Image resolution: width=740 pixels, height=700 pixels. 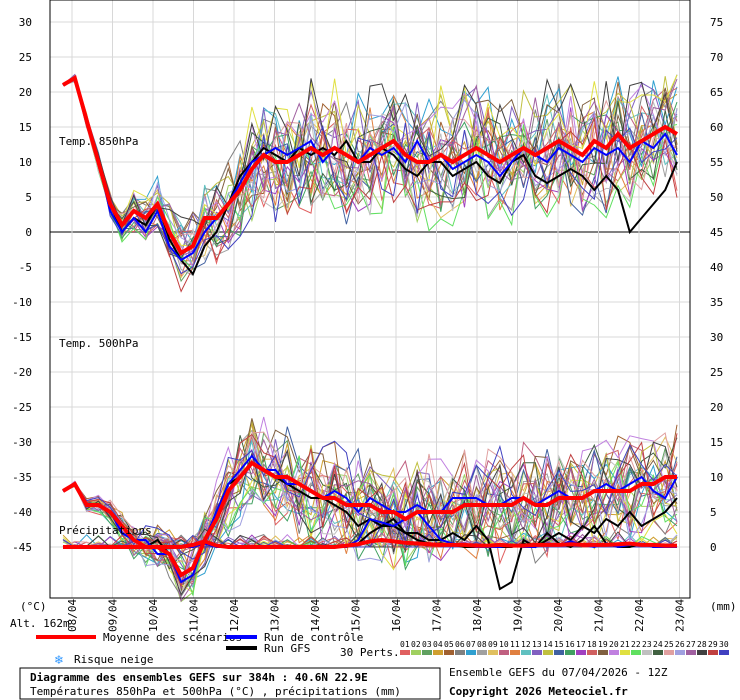 What do you see at coordinates (603, 644) in the screenshot?
I see `pert-number: 19` at bounding box center [603, 644].